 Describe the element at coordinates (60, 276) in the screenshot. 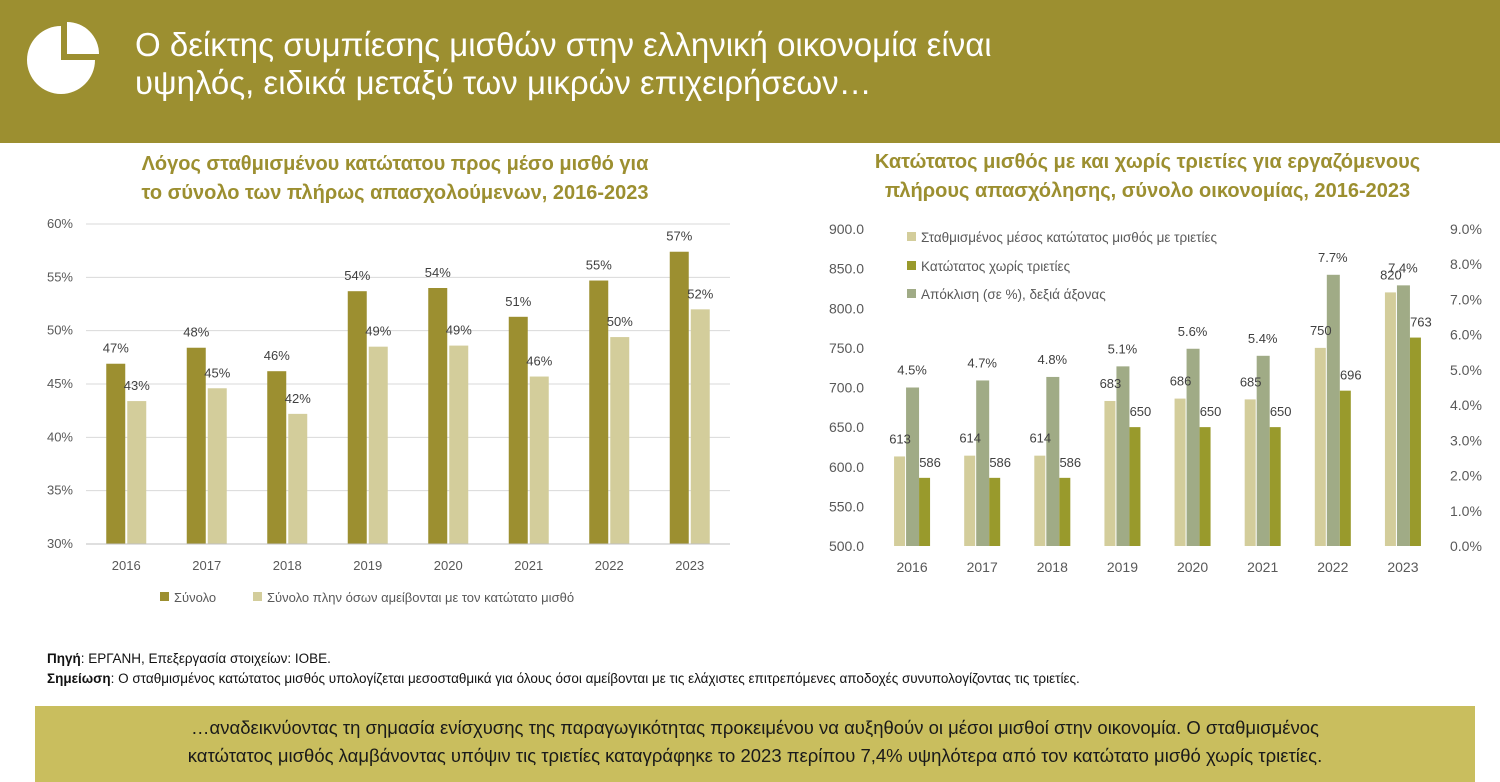

I see `y-tick-label: 55%` at that location.